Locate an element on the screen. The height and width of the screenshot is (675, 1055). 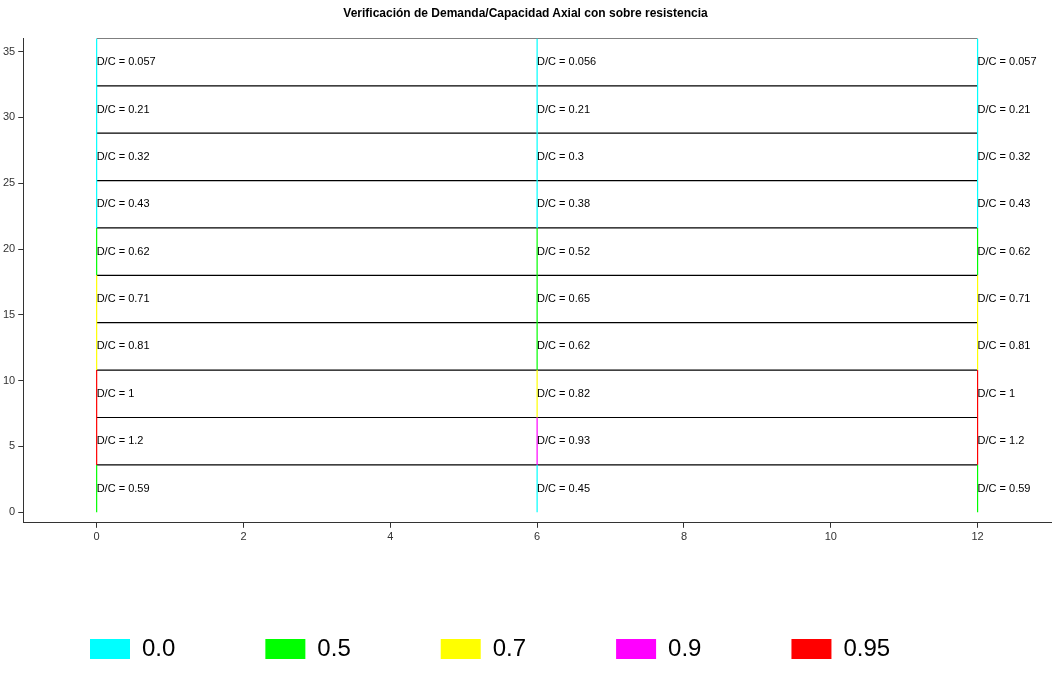
annotation: D/C = 0.45 is located at coordinates (564, 487).